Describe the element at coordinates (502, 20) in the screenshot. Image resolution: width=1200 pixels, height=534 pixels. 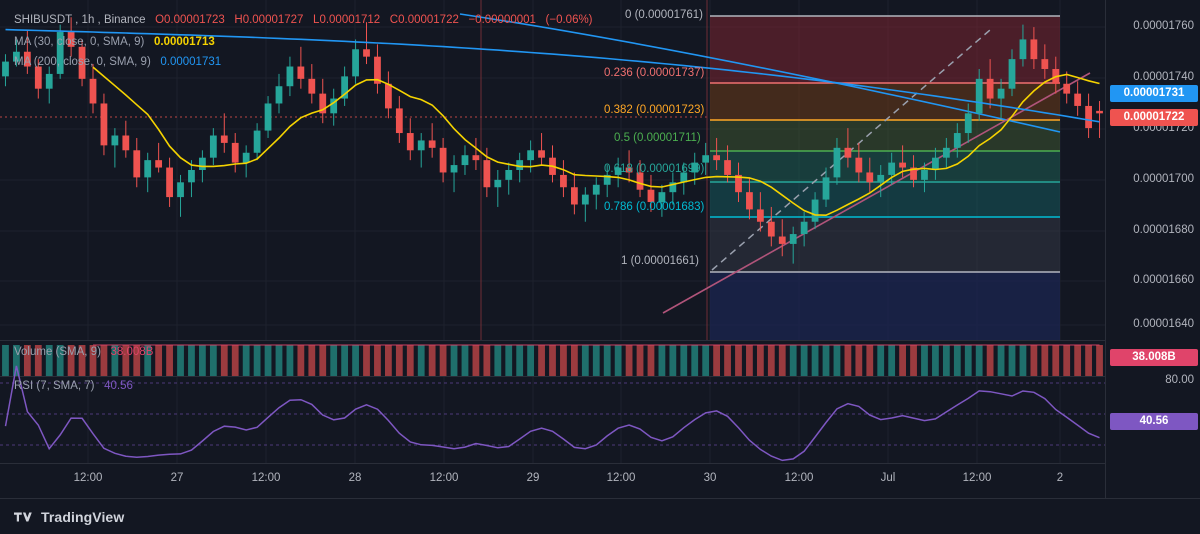
I see `change-absolute: −0.00000001` at that location.